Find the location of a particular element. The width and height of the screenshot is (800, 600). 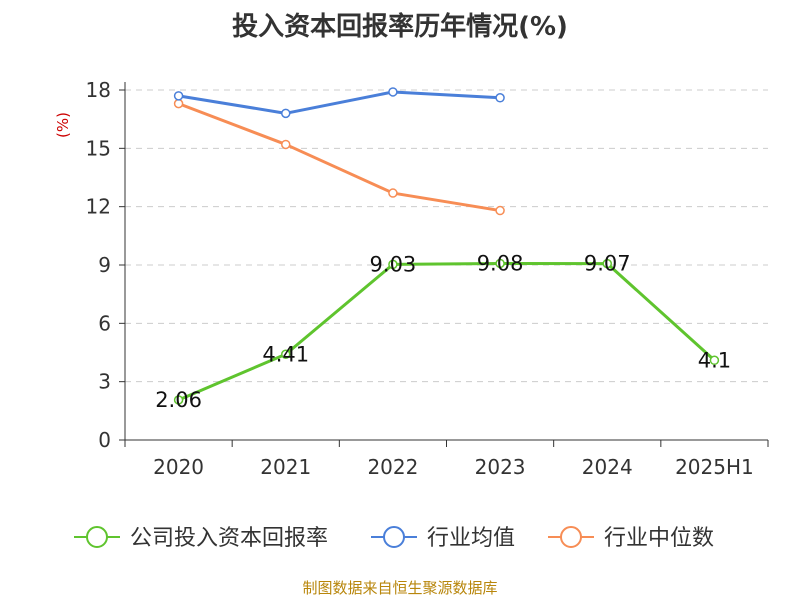

y-tick-label: 9 is located at coordinates (104, 265).